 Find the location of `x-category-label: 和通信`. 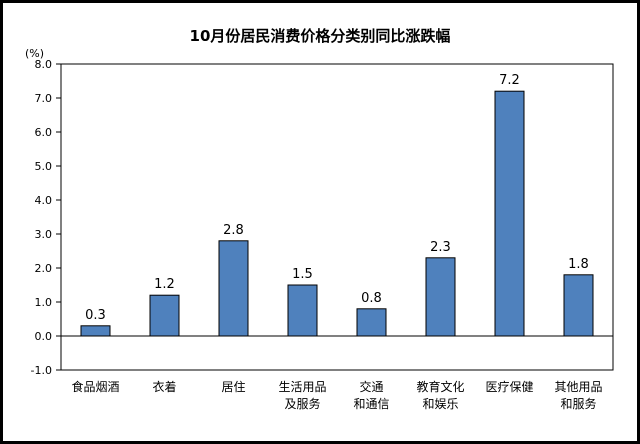

x-category-label: 和通信 is located at coordinates (371, 404).